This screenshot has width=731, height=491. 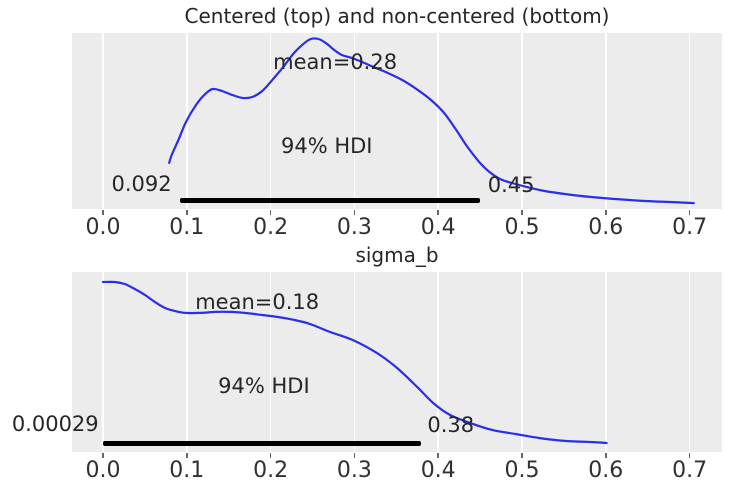 I want to click on mean-label: mean=0.28, so click(x=335, y=61).